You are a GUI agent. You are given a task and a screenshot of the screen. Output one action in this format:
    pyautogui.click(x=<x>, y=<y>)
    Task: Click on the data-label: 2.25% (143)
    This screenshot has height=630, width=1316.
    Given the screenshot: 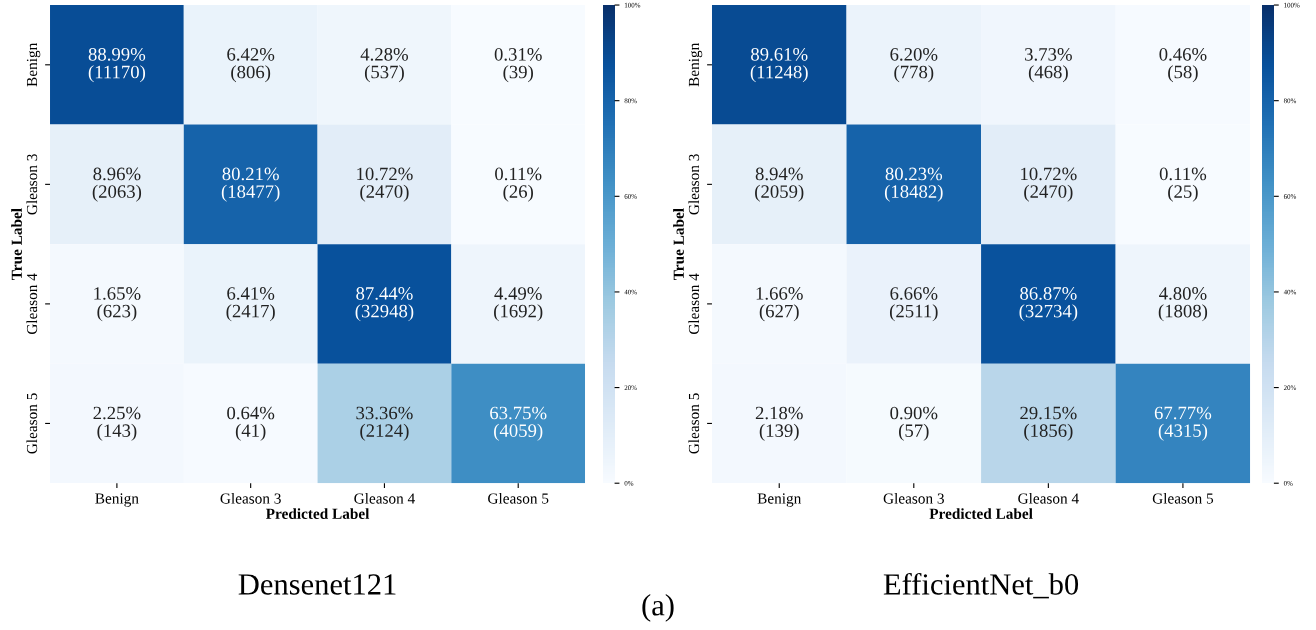 What is the action you would take?
    pyautogui.click(x=117, y=423)
    